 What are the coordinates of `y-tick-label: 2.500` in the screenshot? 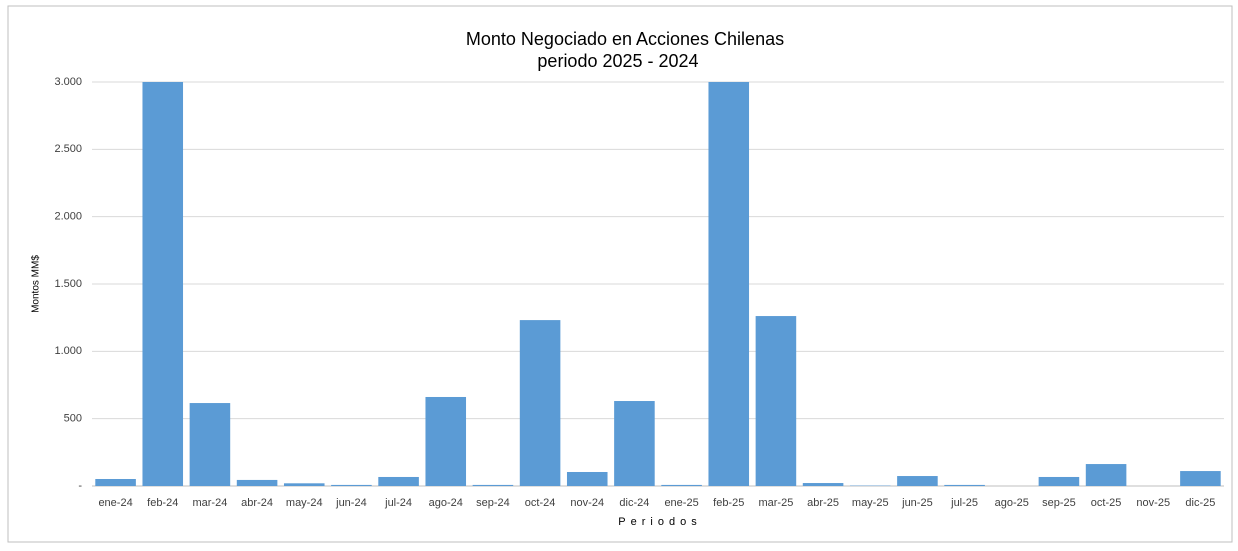 It's located at (68, 149).